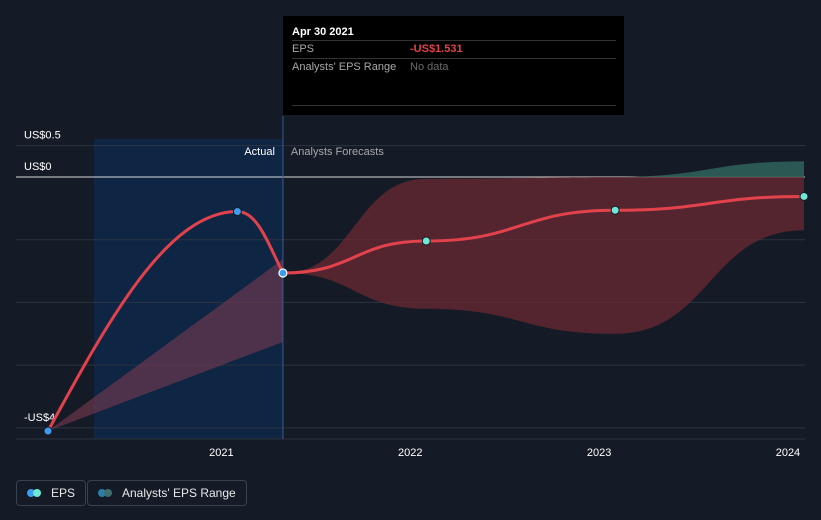 The width and height of the screenshot is (821, 520). I want to click on y-axis-label: -US$4, so click(39, 418).